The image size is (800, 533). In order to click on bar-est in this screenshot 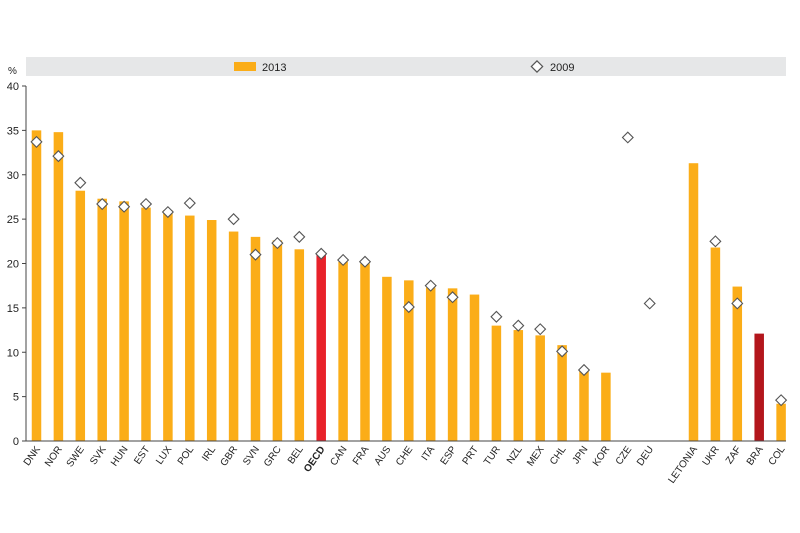, I will do `click(146, 324)`.